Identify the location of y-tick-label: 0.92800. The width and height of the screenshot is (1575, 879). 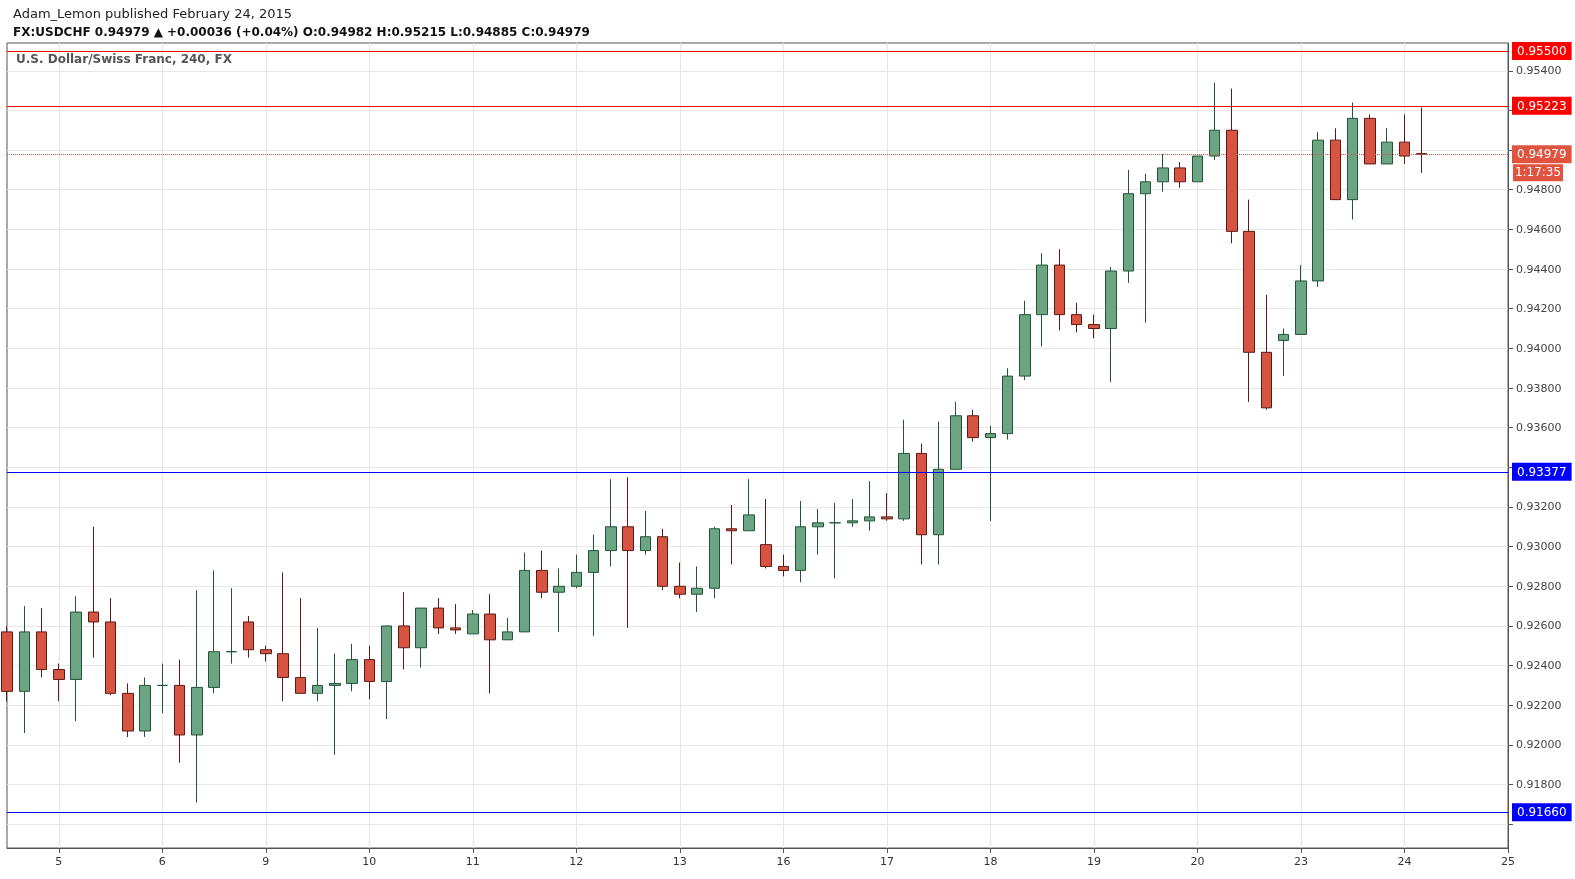
(1539, 586).